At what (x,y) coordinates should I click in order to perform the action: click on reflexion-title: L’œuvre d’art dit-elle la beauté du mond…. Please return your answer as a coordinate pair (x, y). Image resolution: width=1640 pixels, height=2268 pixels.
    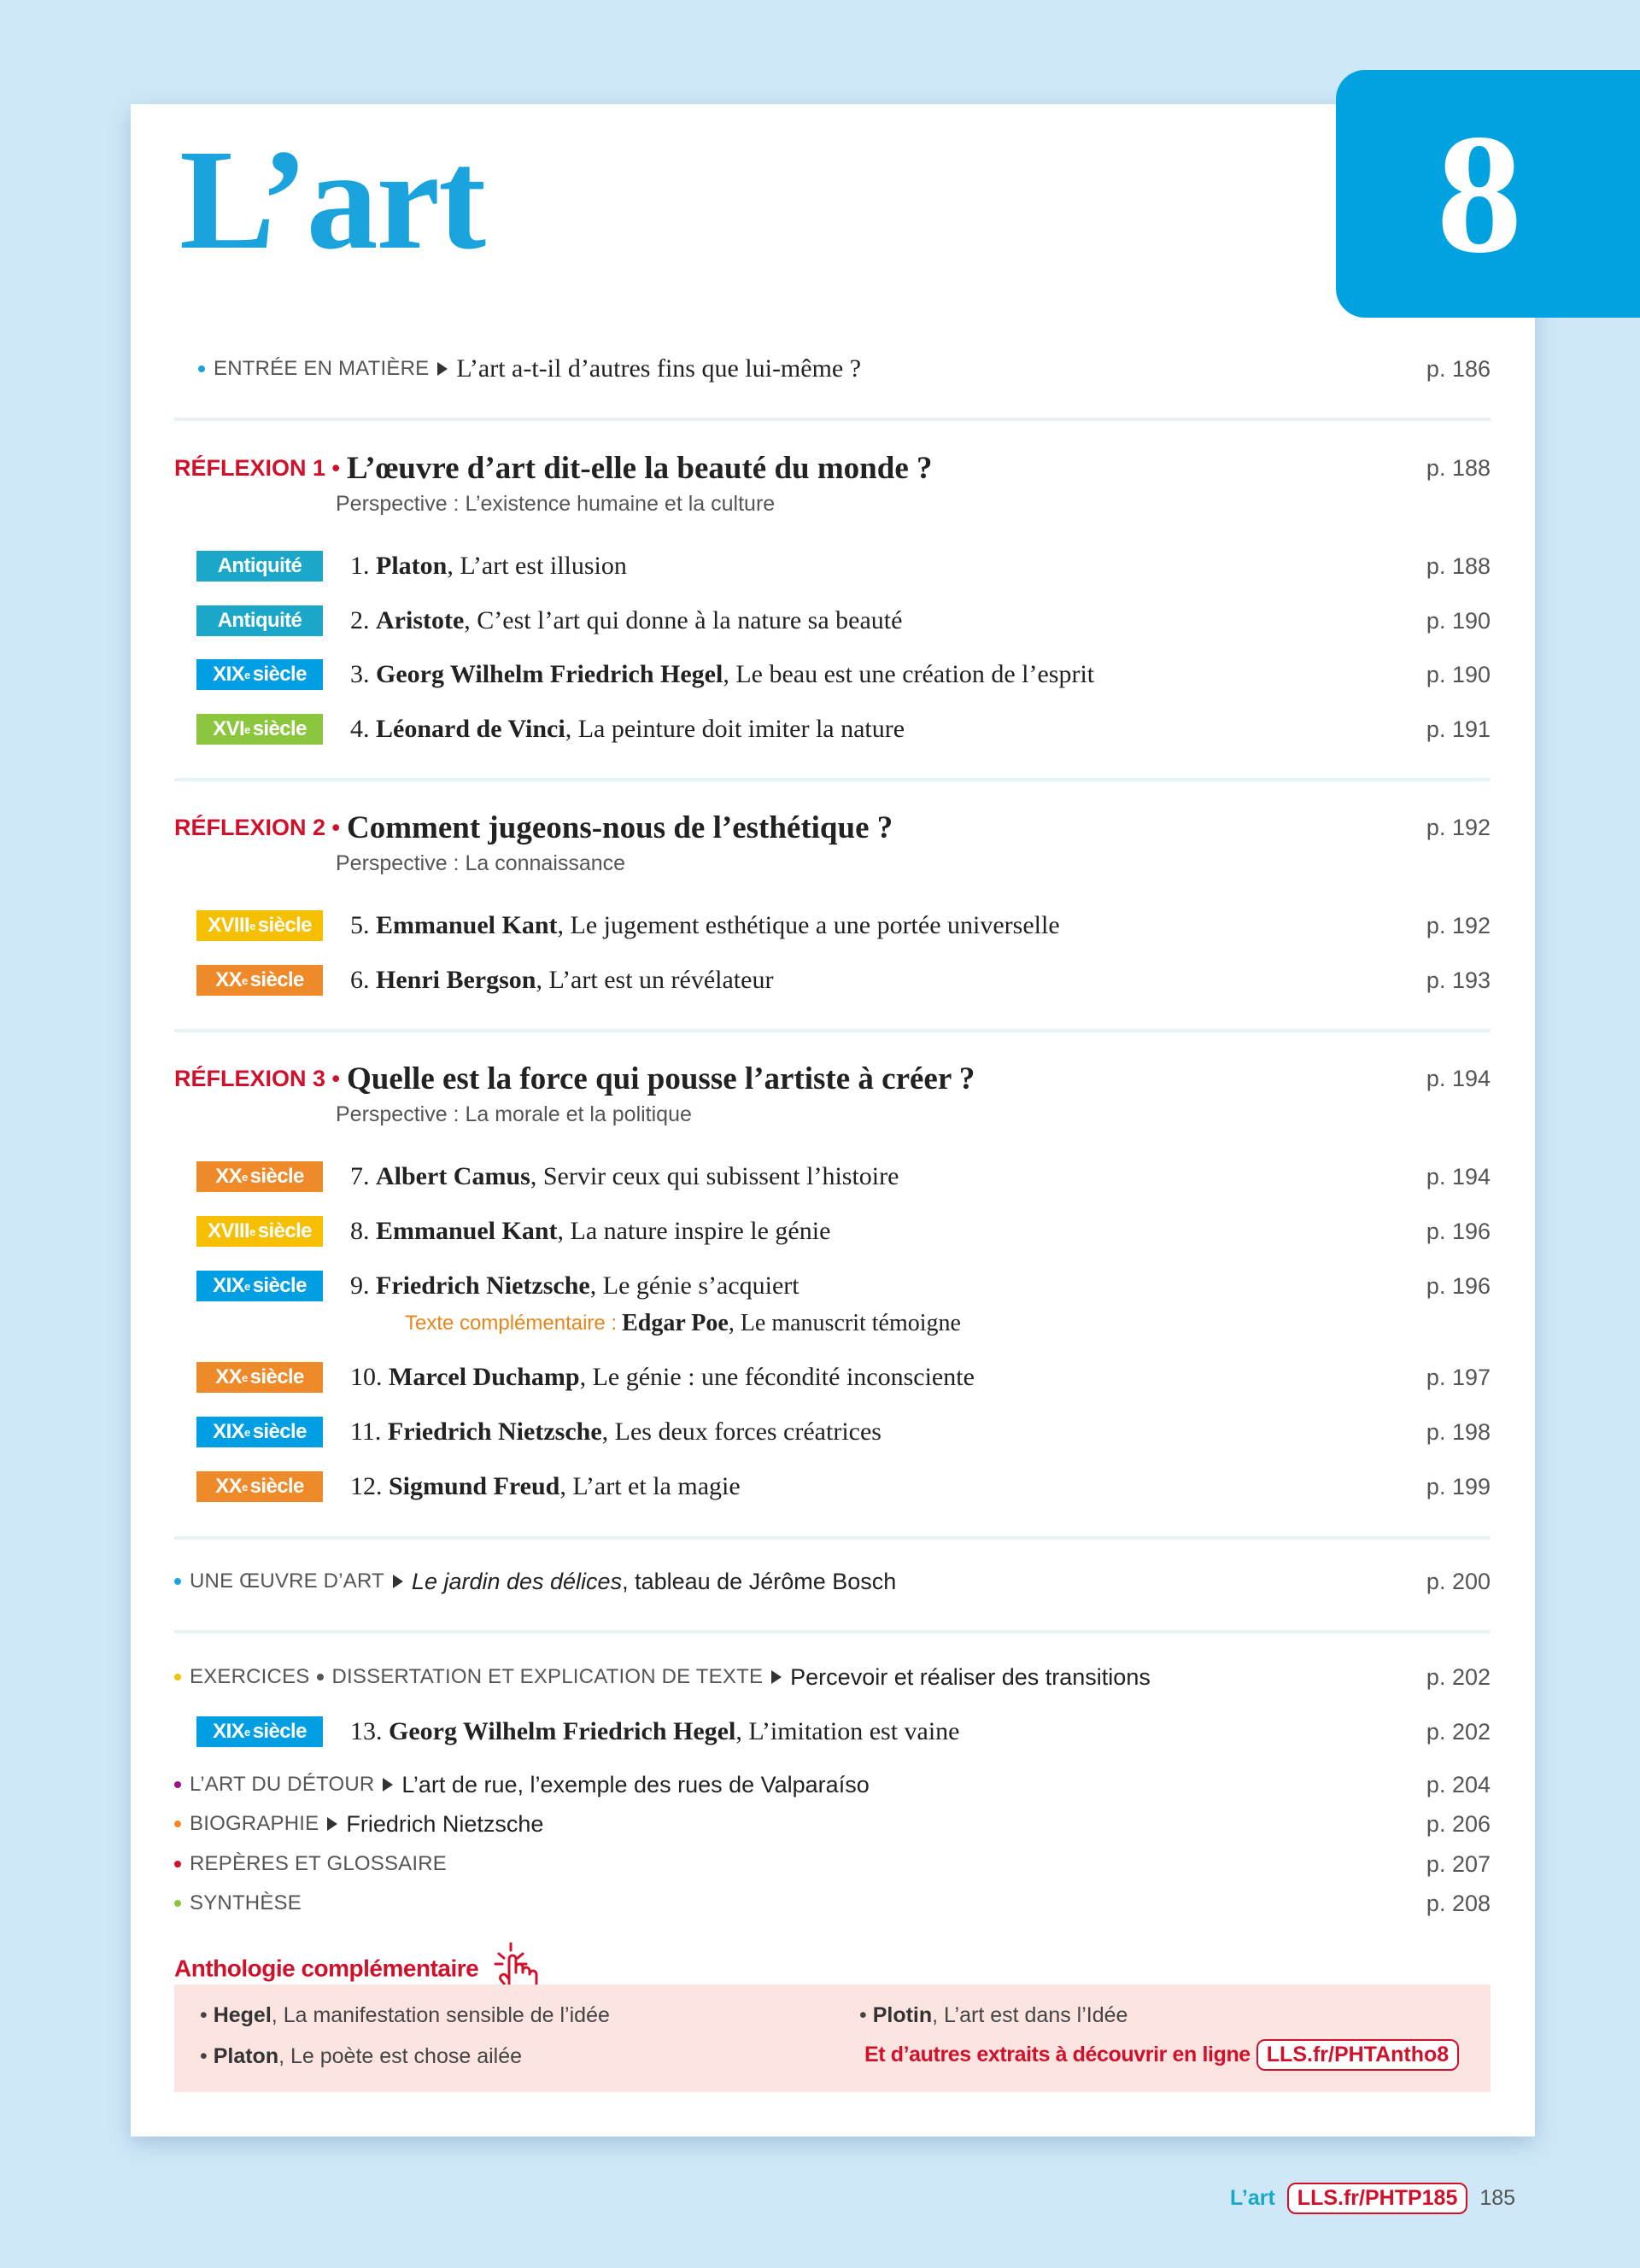
    Looking at the image, I should click on (639, 468).